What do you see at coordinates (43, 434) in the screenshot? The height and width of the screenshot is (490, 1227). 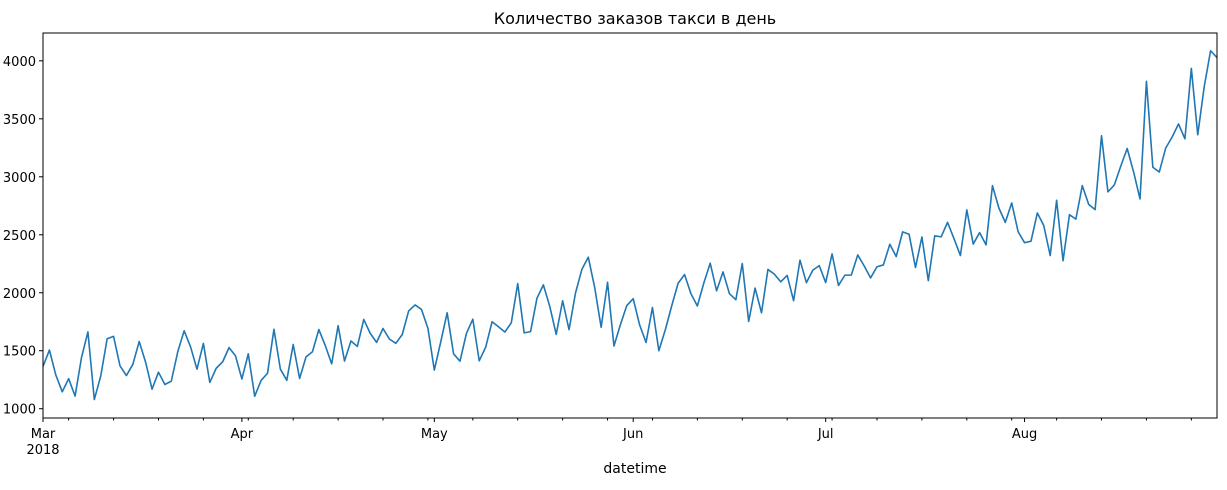 I see `x-tick-label: Mar` at bounding box center [43, 434].